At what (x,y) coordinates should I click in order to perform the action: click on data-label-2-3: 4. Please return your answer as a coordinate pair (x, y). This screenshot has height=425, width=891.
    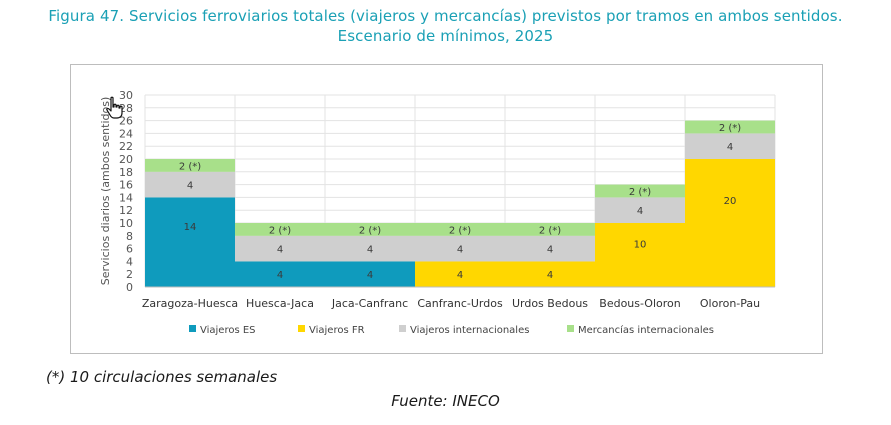
    Looking at the image, I should click on (460, 250).